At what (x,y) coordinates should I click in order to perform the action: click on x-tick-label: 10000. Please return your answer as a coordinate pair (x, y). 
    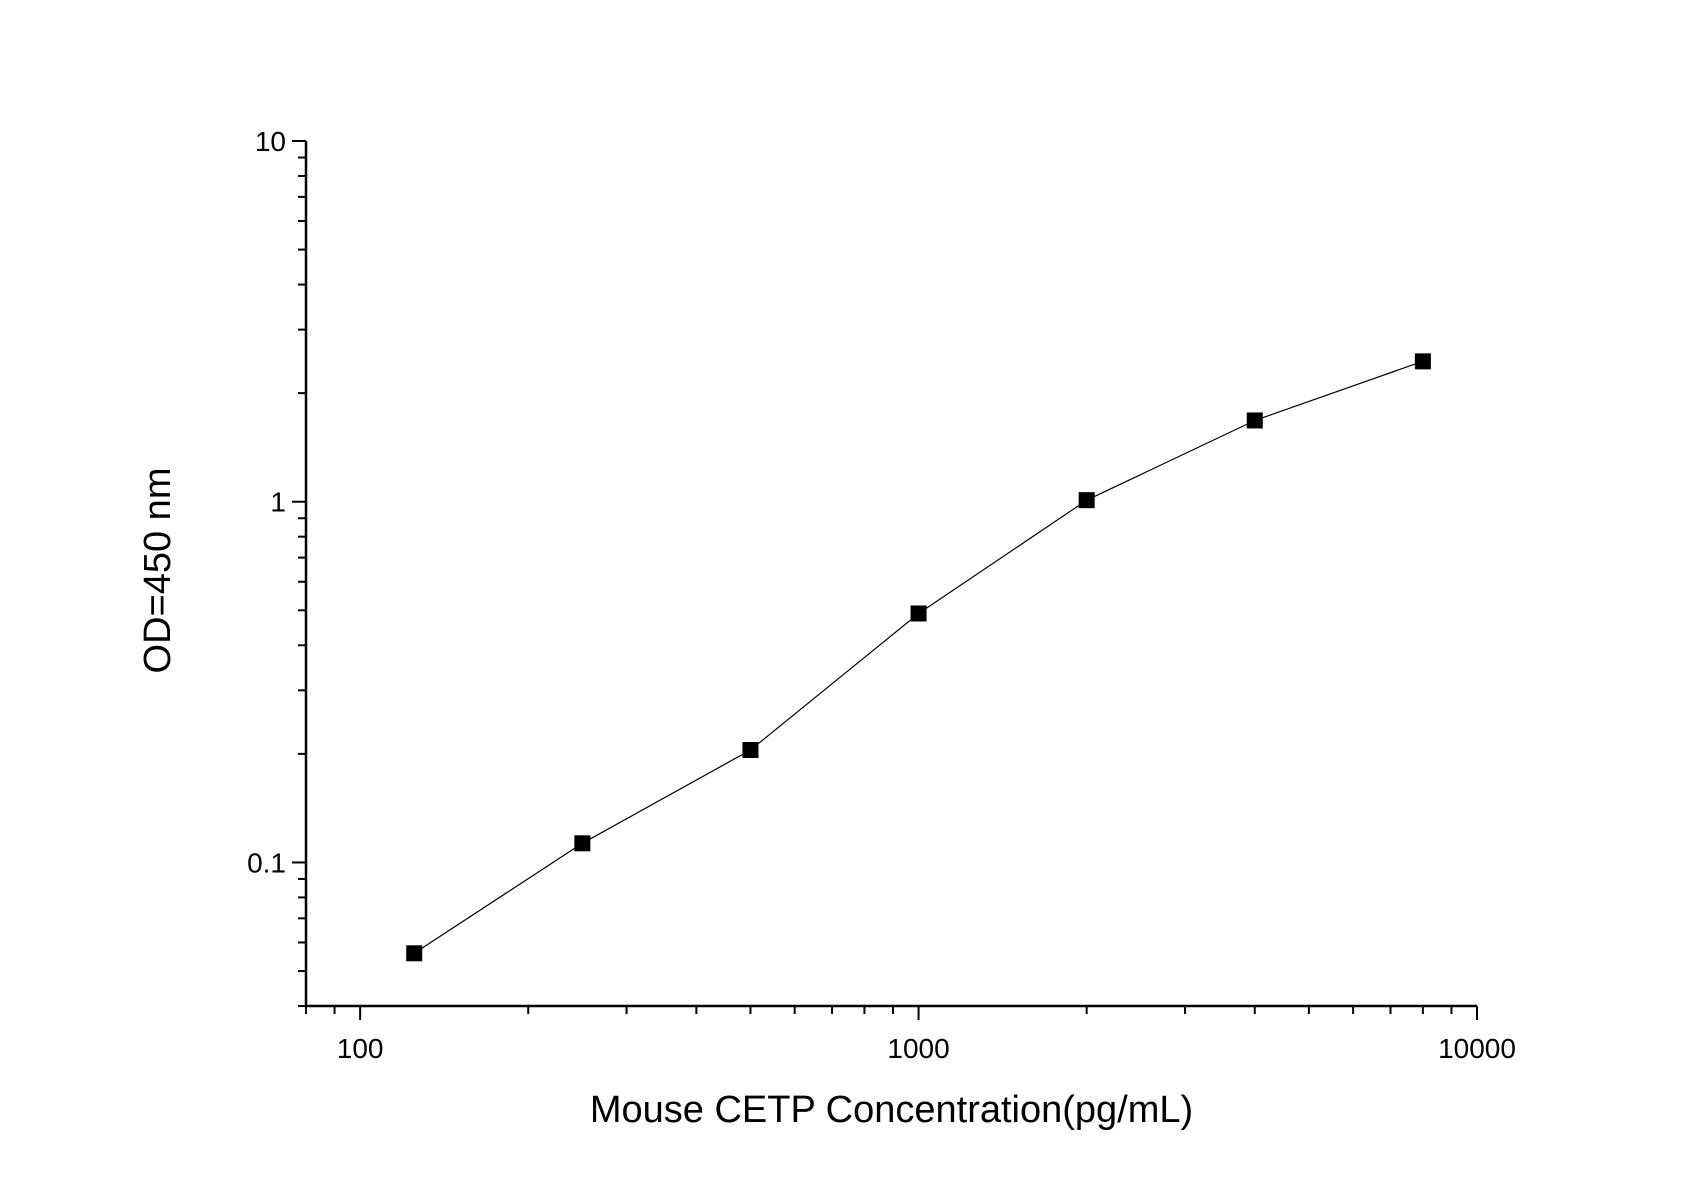
    Looking at the image, I should click on (1477, 1048).